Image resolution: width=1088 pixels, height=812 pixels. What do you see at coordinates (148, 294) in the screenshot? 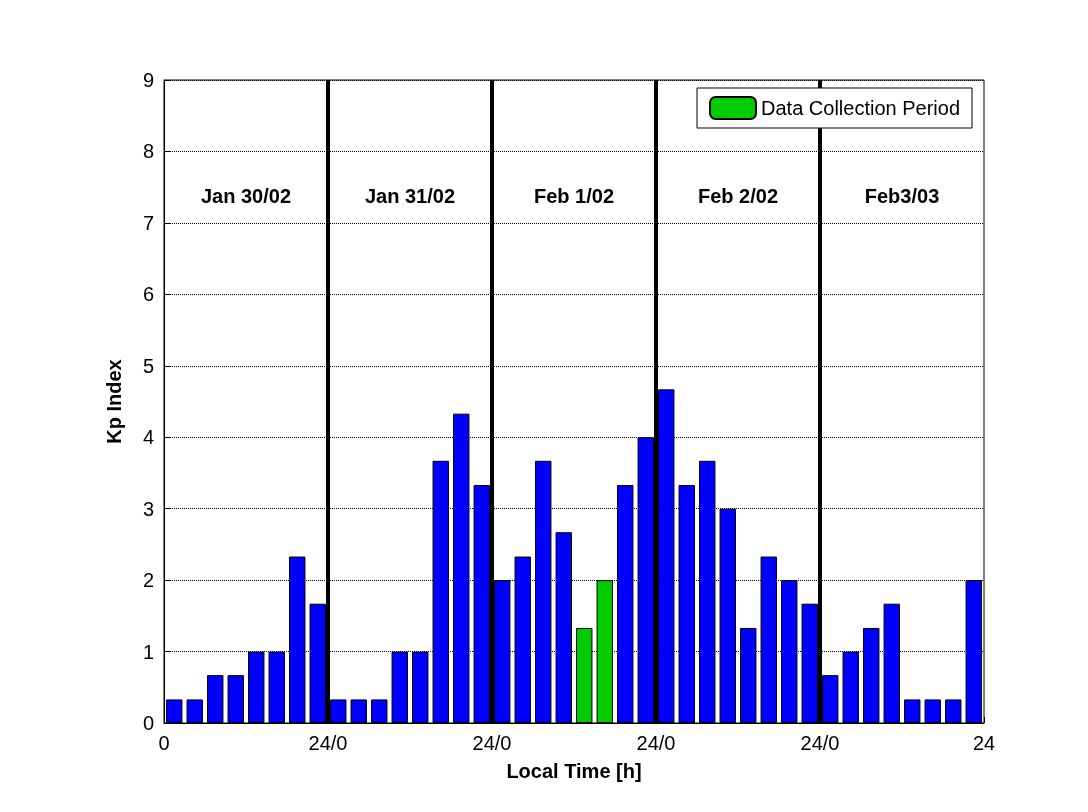
I see `y-tick-label: 6` at bounding box center [148, 294].